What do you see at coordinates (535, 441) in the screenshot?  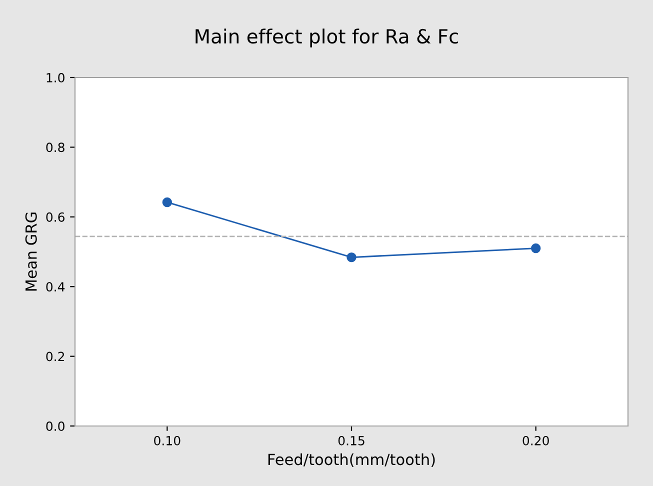 I see `x-tick-label: 0.20` at bounding box center [535, 441].